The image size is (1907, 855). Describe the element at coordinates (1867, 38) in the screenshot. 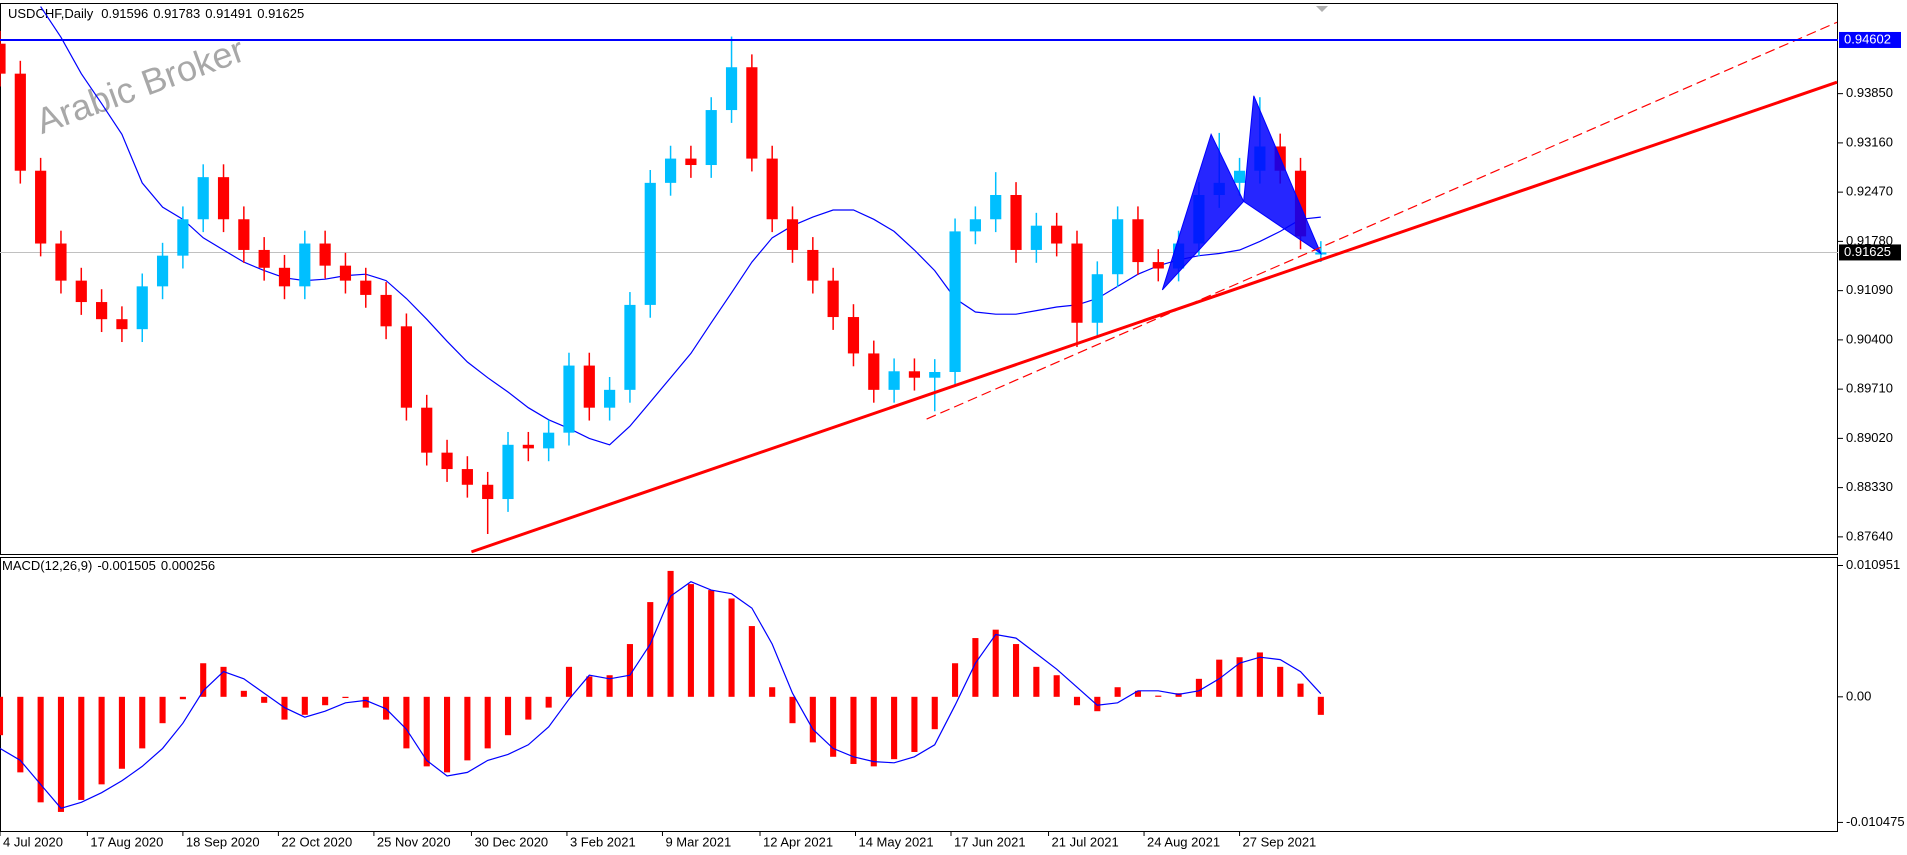

I see `level-label: 0.94602` at that location.